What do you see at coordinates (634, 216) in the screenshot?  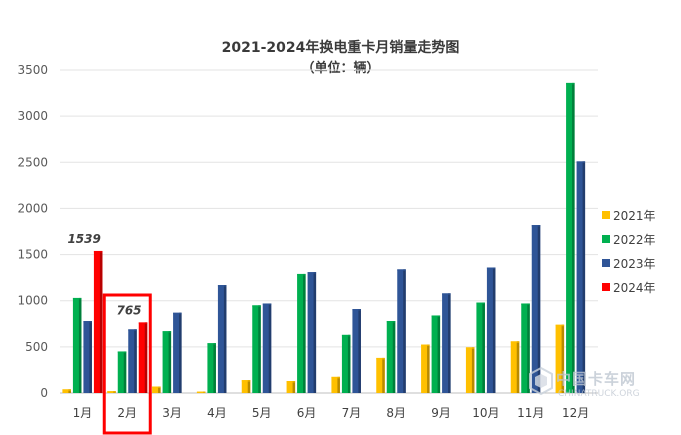 I see `legend-label: 2021年` at bounding box center [634, 216].